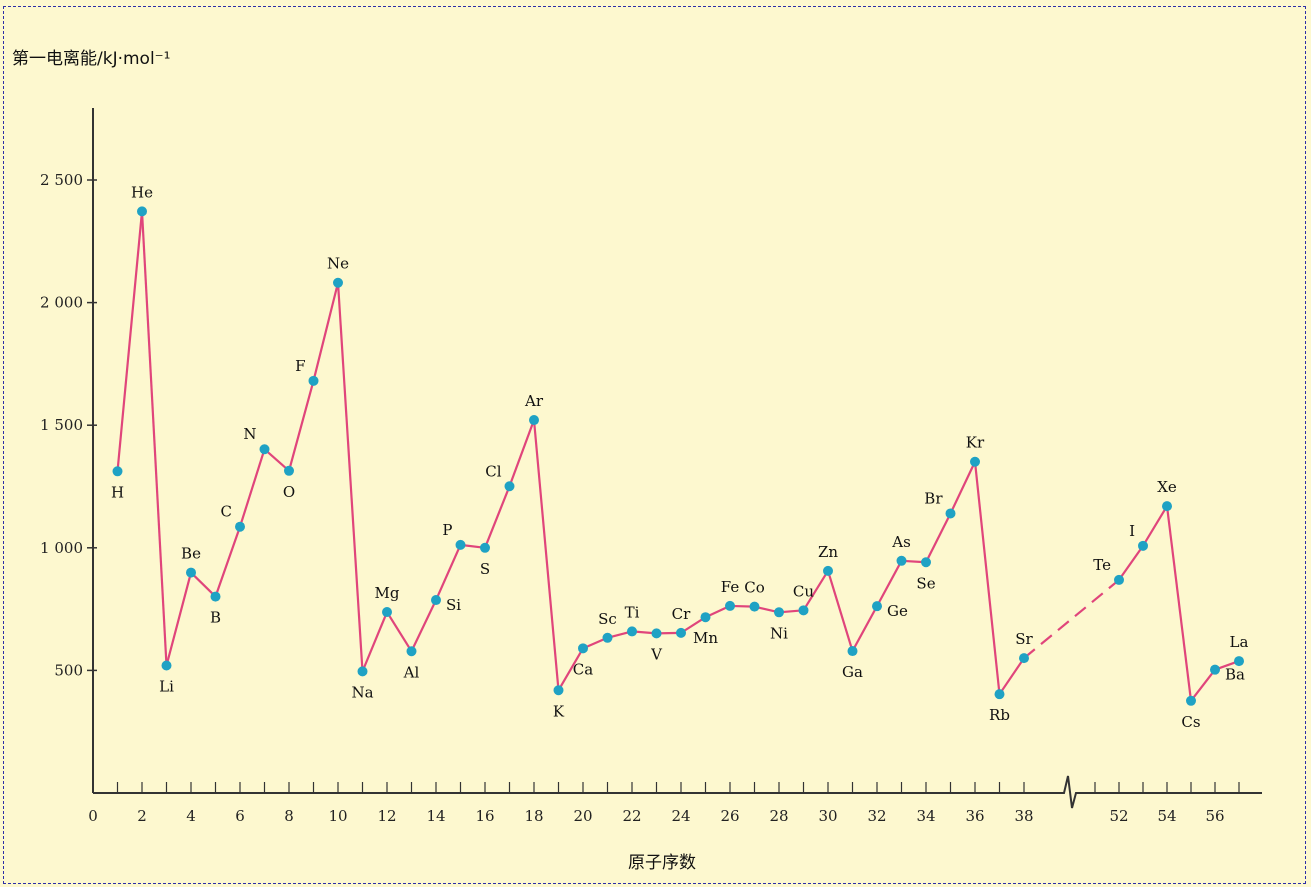 The image size is (1311, 887). I want to click on data-label-mn: Mn, so click(705, 638).